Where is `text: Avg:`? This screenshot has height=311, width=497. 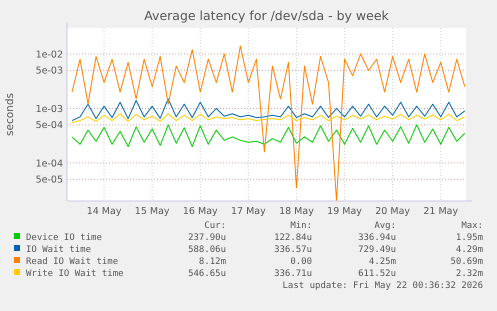 text: Avg: is located at coordinates (385, 226).